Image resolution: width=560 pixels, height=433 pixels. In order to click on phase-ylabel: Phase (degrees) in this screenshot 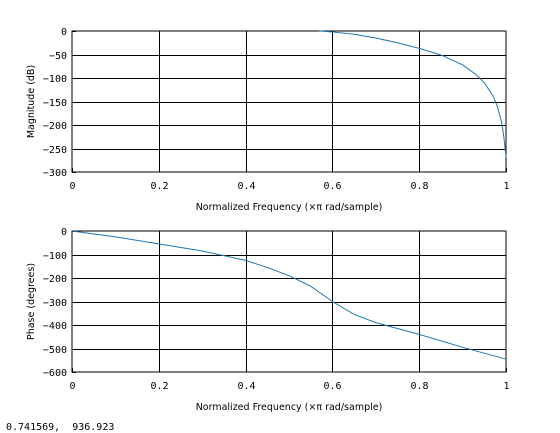, I will do `click(31, 301)`.